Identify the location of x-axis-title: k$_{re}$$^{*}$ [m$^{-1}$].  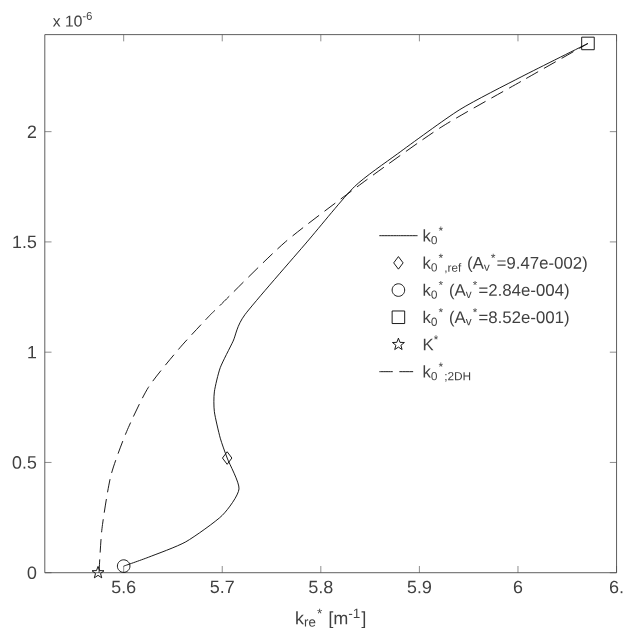
(331, 618).